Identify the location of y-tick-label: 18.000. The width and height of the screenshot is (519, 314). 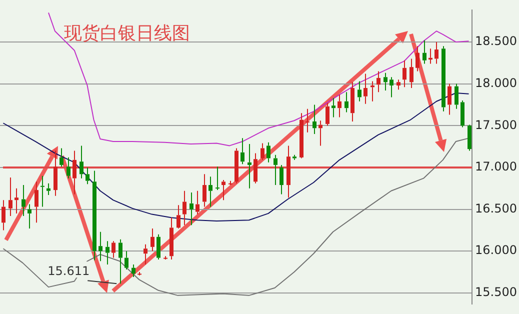
(496, 83).